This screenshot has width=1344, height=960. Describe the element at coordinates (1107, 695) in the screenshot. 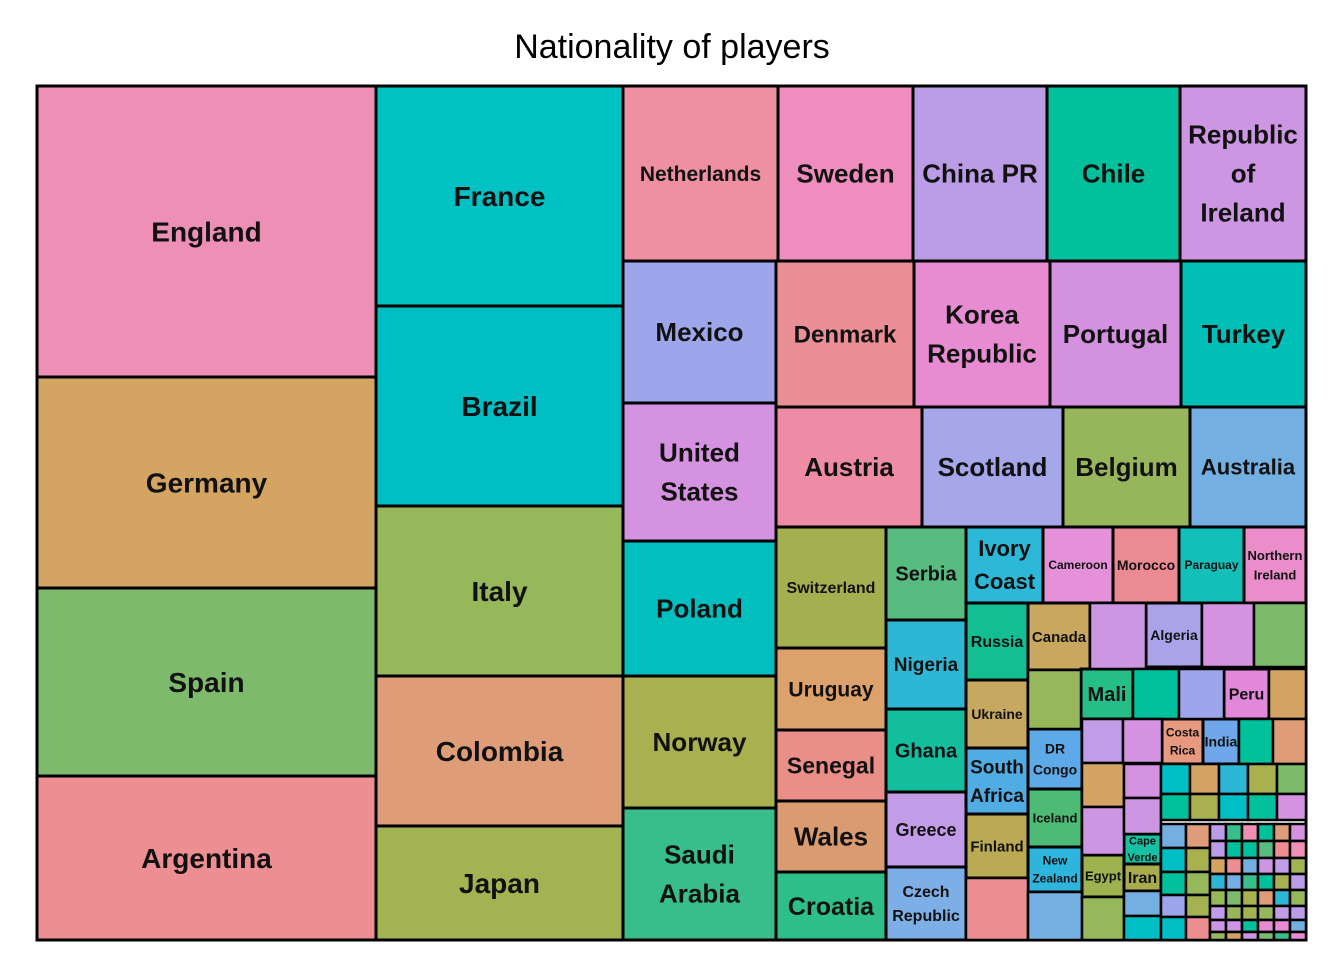

I see `tile-label: Mali` at that location.